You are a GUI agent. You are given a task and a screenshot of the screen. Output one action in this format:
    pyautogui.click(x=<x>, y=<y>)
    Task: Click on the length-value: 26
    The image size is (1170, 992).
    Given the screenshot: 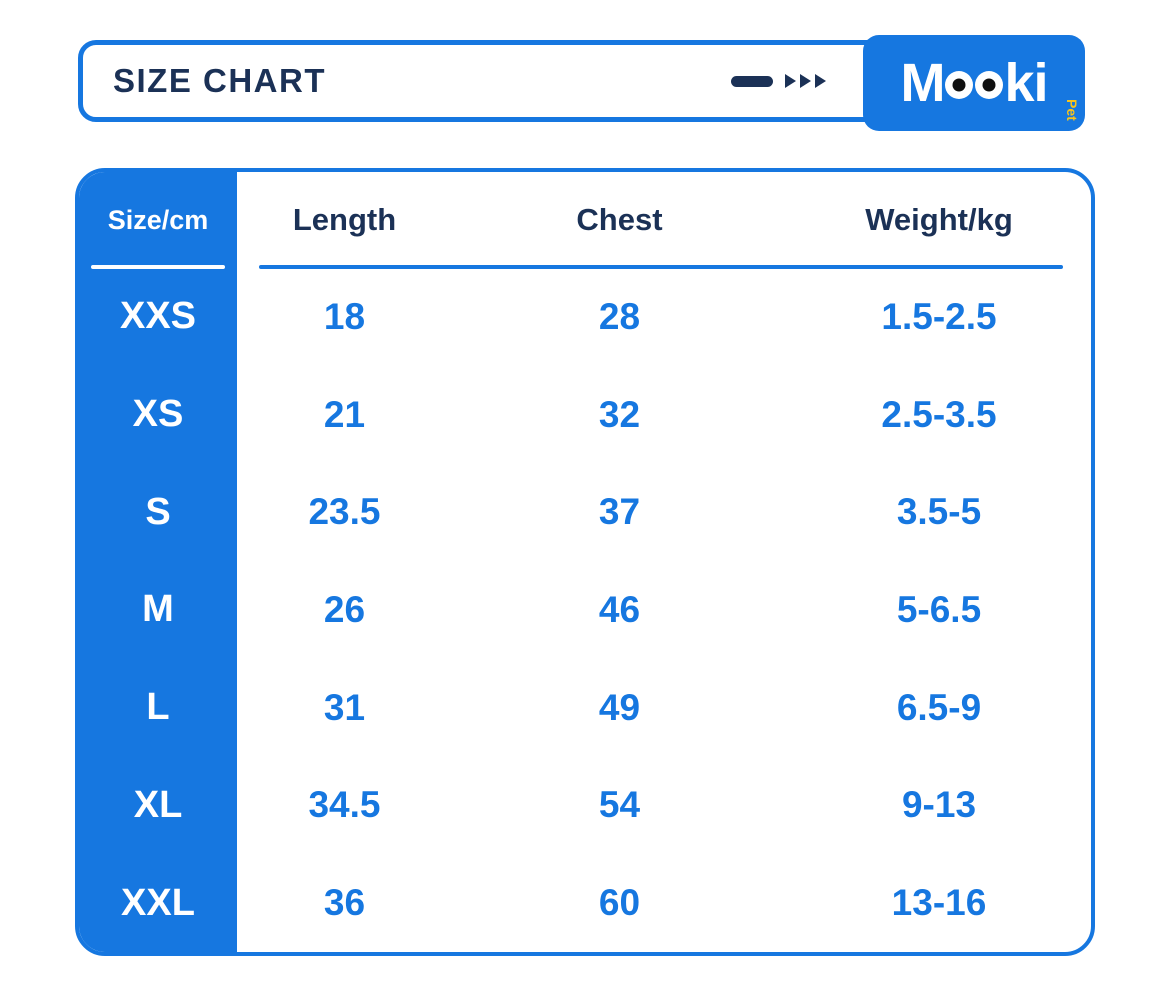 What is the action you would take?
    pyautogui.click(x=344, y=609)
    